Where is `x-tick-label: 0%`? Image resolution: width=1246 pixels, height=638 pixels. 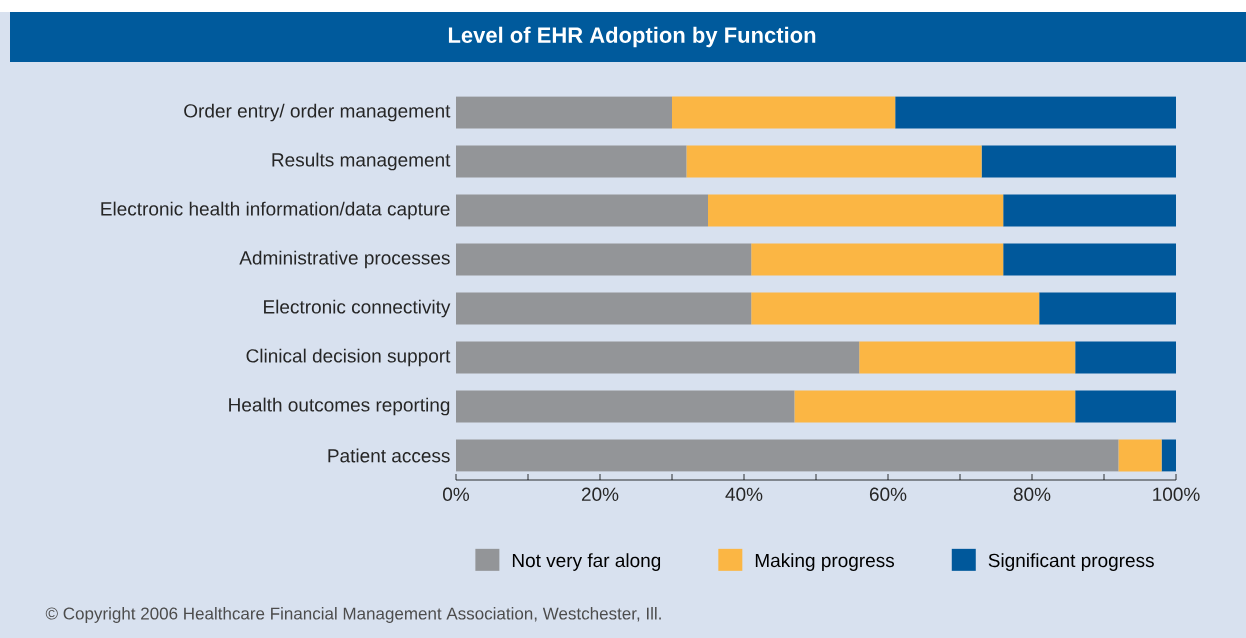 x-tick-label: 0% is located at coordinates (456, 494).